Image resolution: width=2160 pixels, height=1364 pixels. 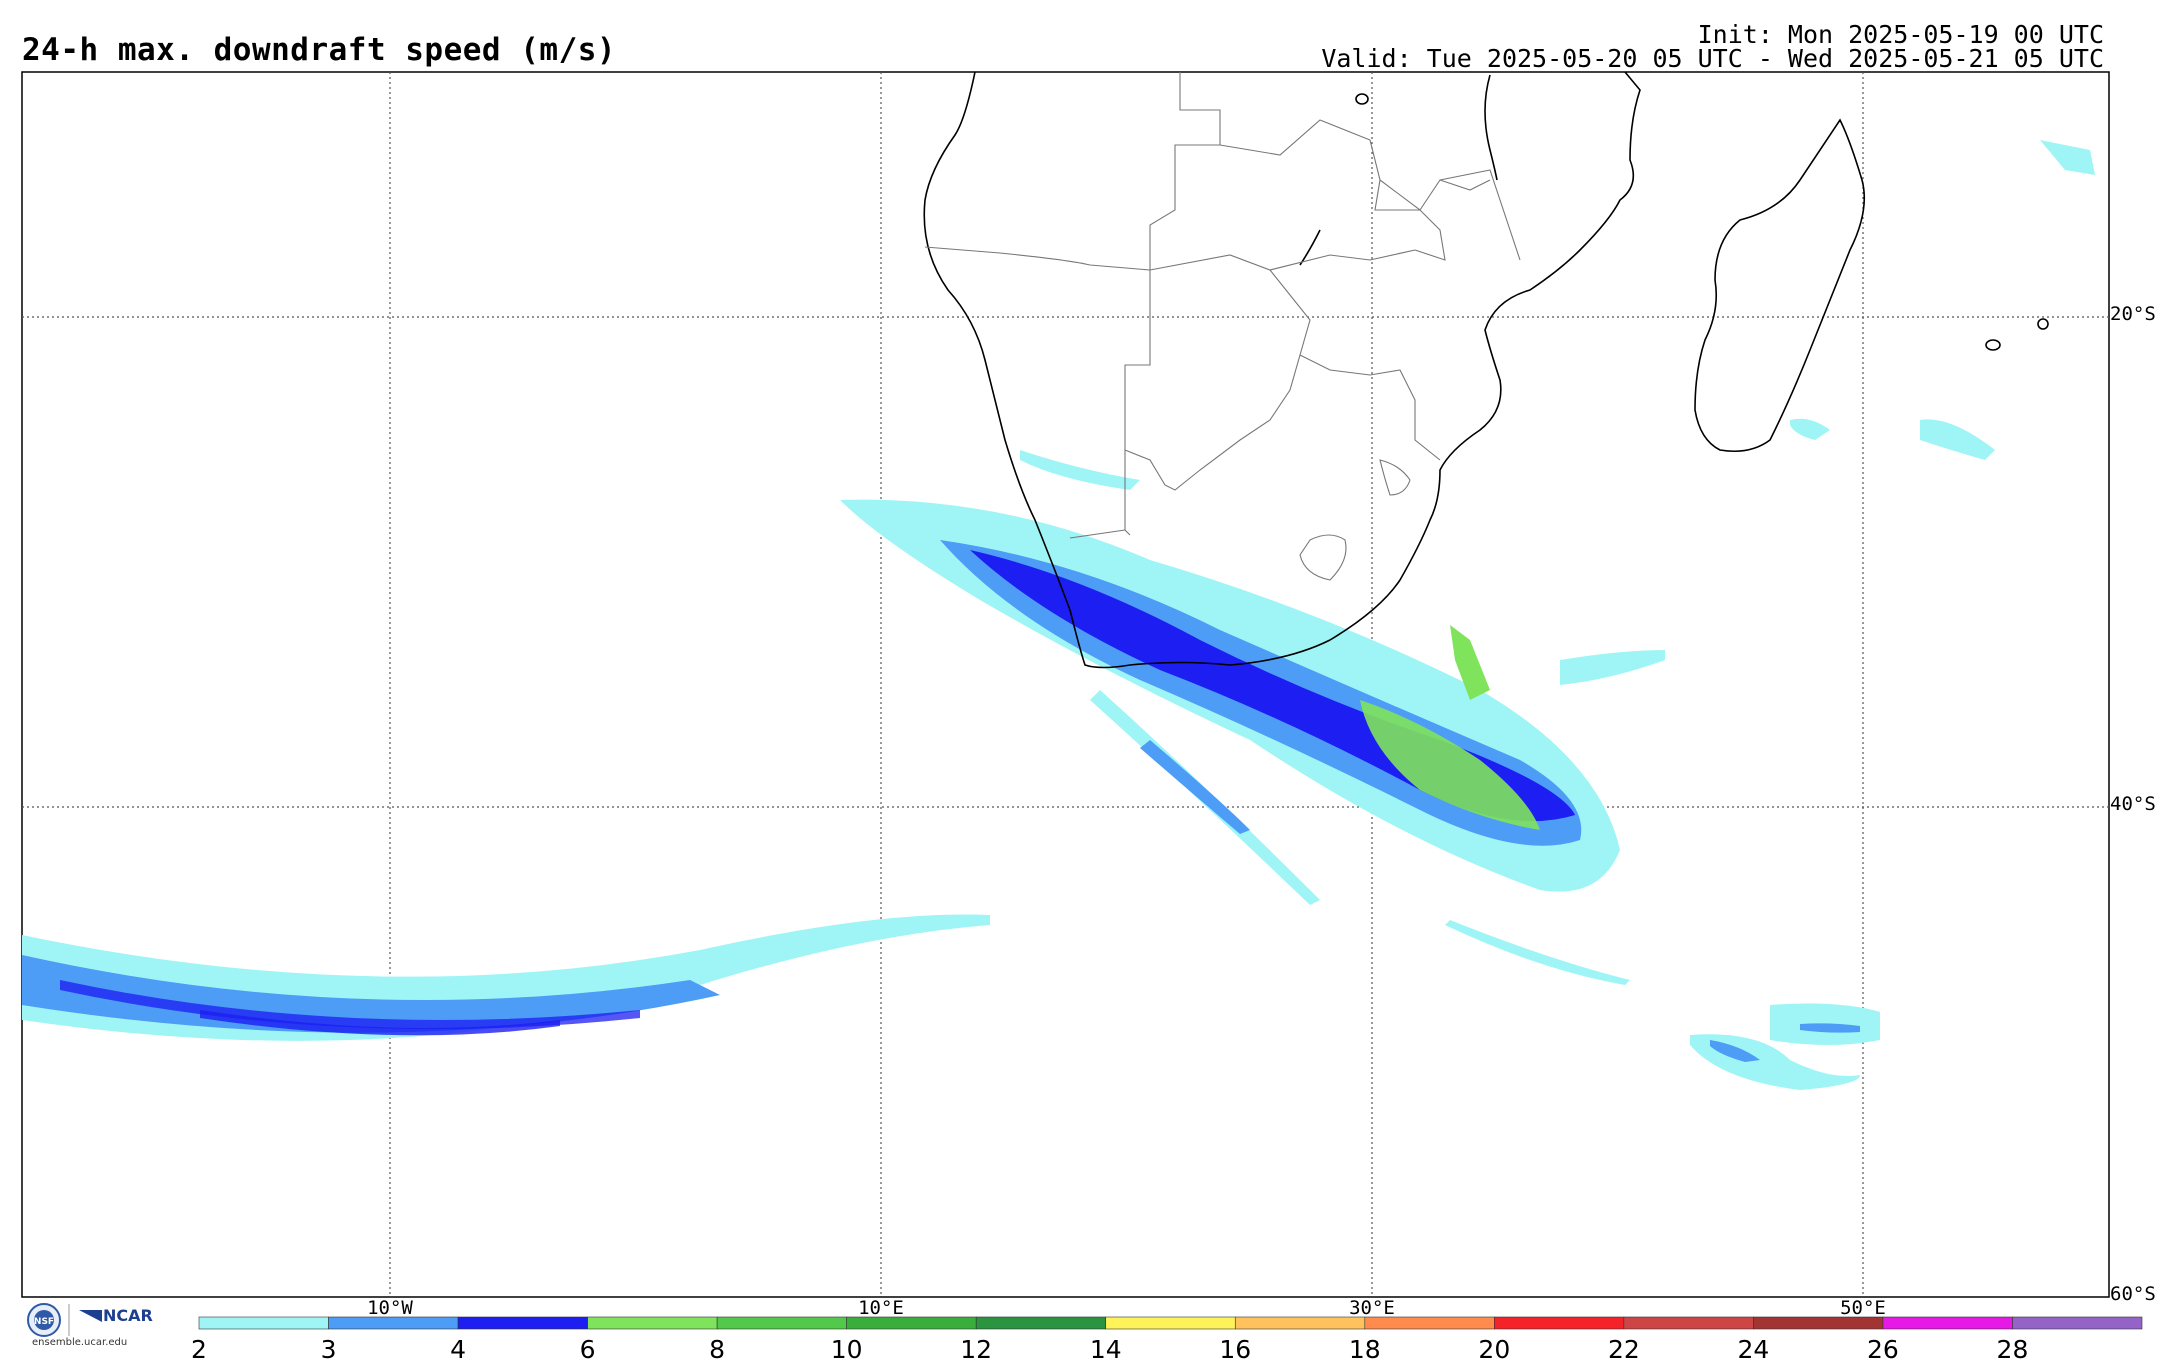 What do you see at coordinates (587, 1349) in the screenshot?
I see `colorbar-label: 6` at bounding box center [587, 1349].